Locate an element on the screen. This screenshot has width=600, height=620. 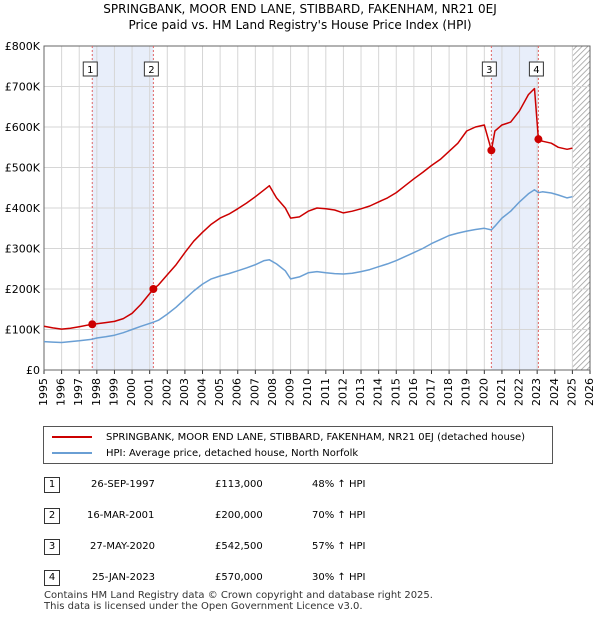
sale-row: 4 25-JAN-2023 £570,000 30% ↑ HPI is located at coordinates (300, 579).